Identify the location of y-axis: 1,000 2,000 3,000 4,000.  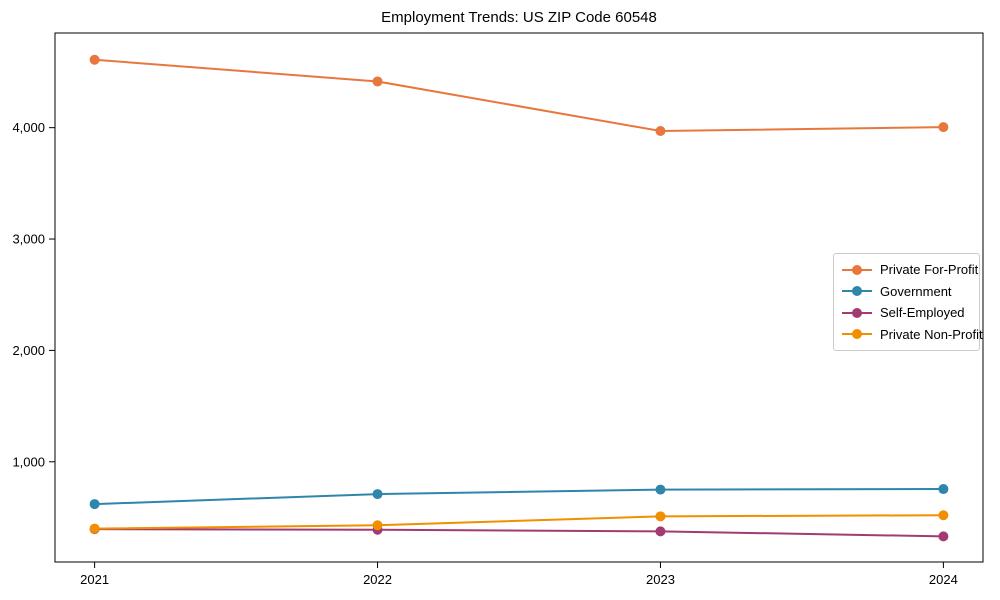
(33, 294).